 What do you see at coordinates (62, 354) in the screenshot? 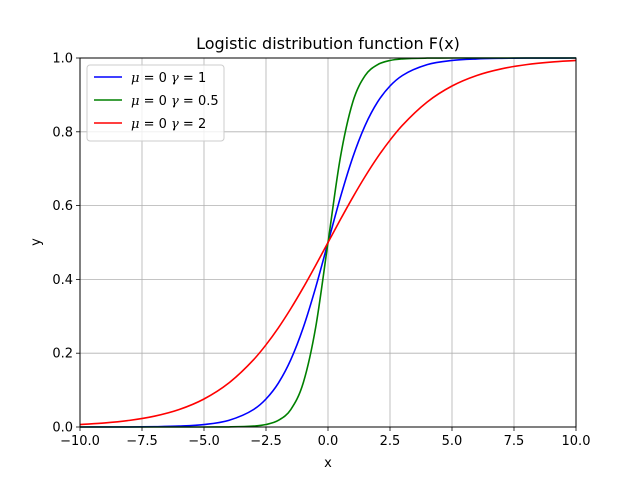
I see `y-tick-label: 0.2` at bounding box center [62, 354].